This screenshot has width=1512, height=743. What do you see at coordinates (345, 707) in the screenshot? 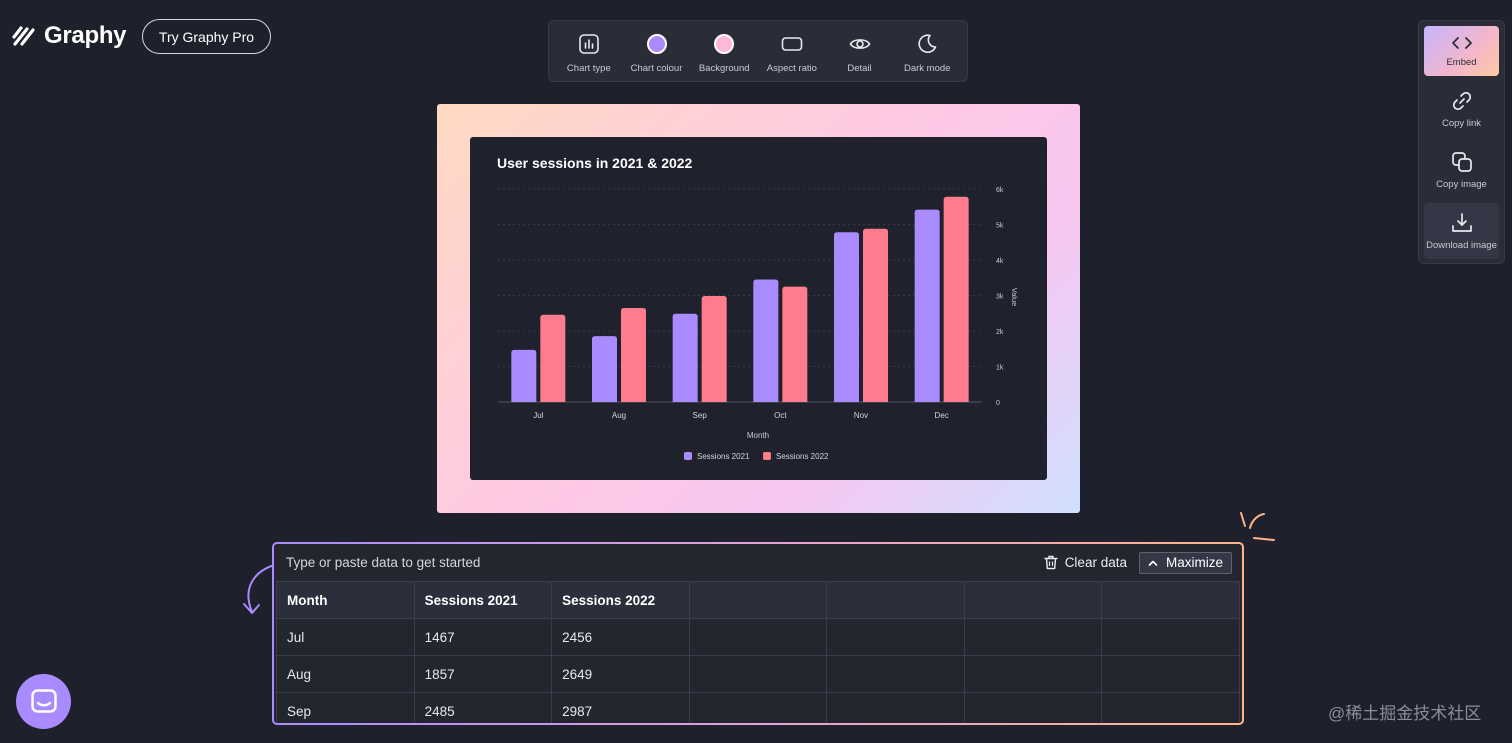
I see `table-cell: Sep` at bounding box center [345, 707].